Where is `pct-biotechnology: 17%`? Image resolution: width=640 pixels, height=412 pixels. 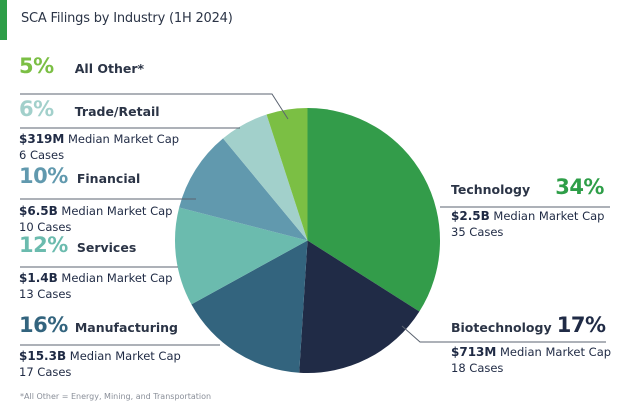 pct-biotechnology: 17% is located at coordinates (581, 325).